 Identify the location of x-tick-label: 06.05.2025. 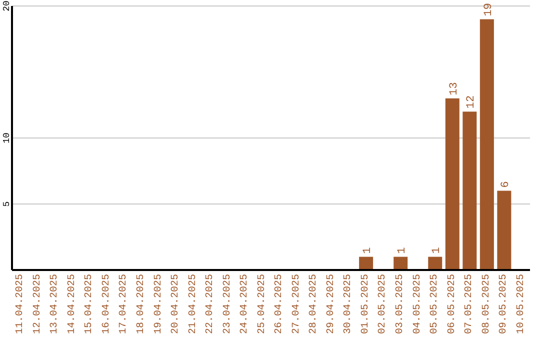
(452, 304).